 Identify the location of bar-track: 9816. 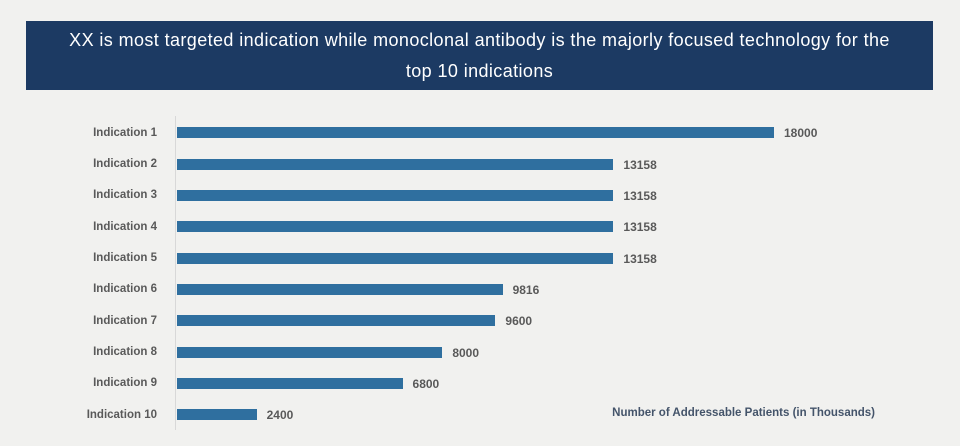
(475, 289).